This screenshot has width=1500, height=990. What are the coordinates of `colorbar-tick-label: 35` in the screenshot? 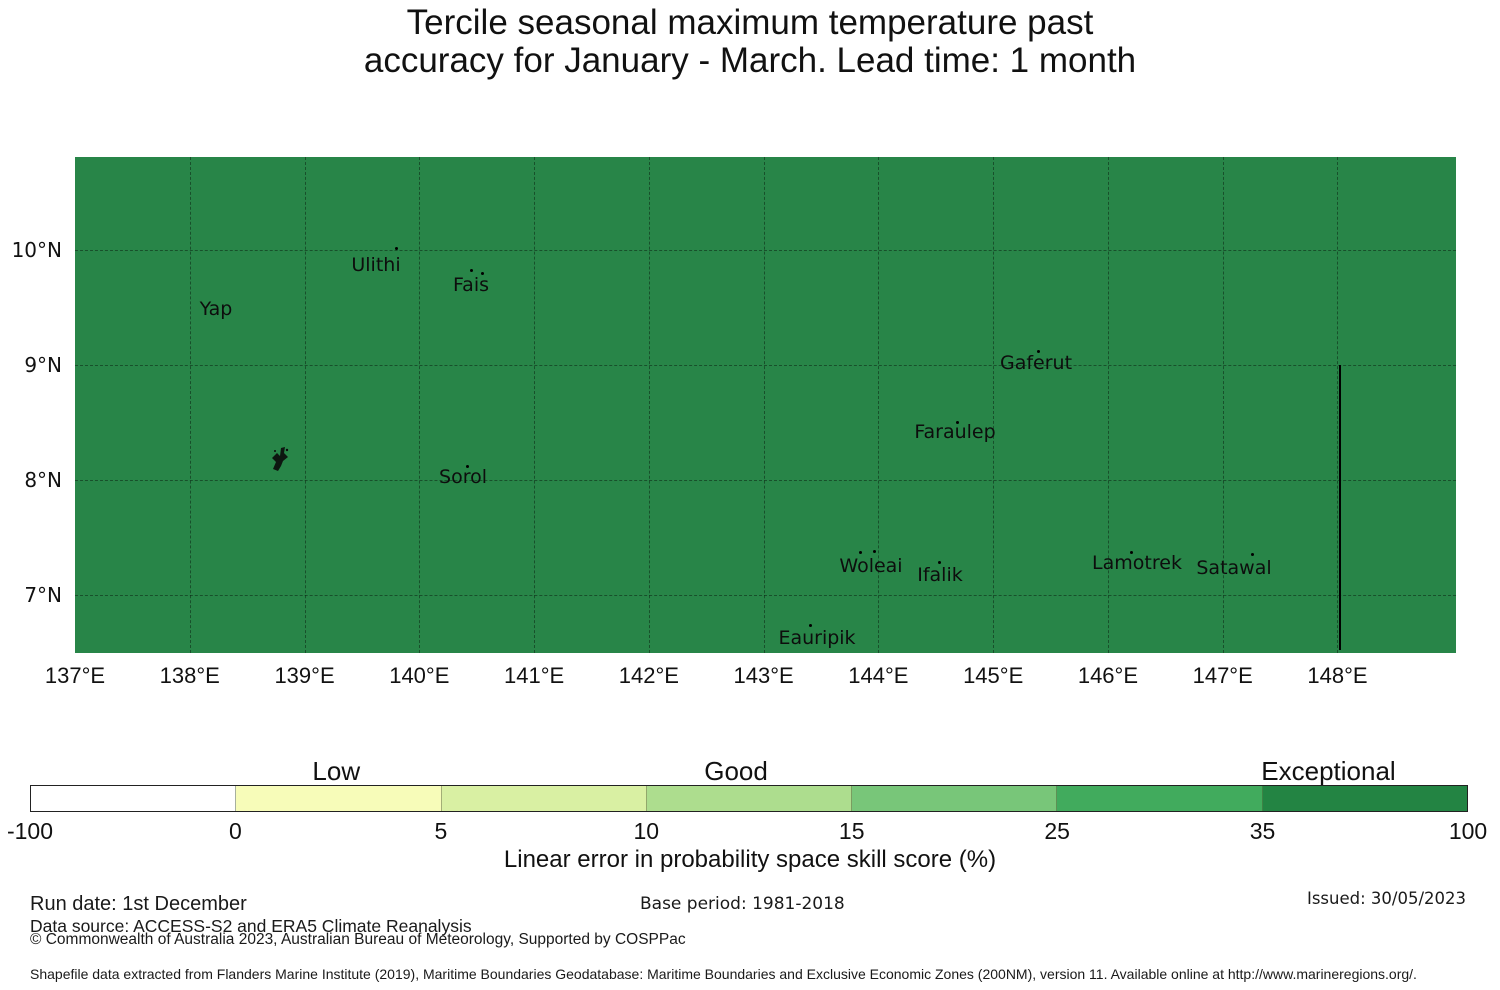 It's located at (1262, 831).